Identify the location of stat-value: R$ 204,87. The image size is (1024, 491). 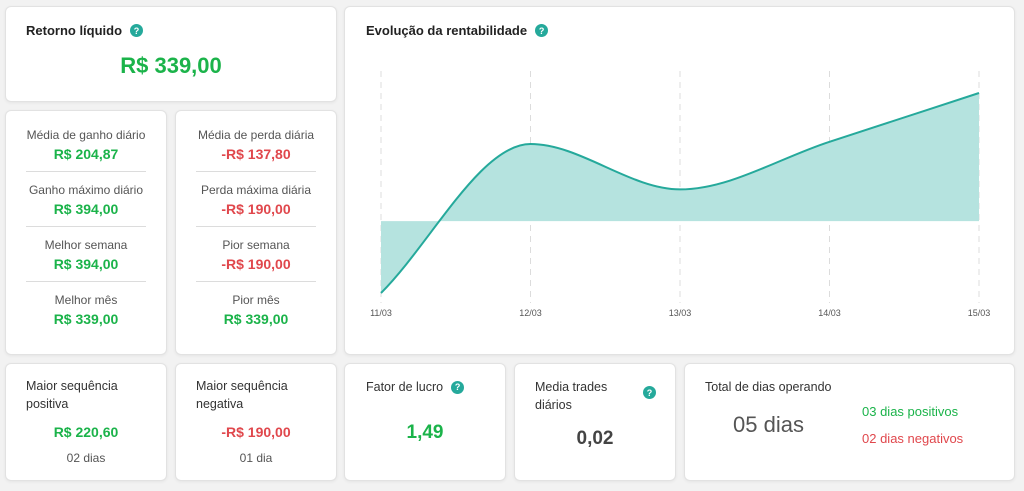
(86, 154).